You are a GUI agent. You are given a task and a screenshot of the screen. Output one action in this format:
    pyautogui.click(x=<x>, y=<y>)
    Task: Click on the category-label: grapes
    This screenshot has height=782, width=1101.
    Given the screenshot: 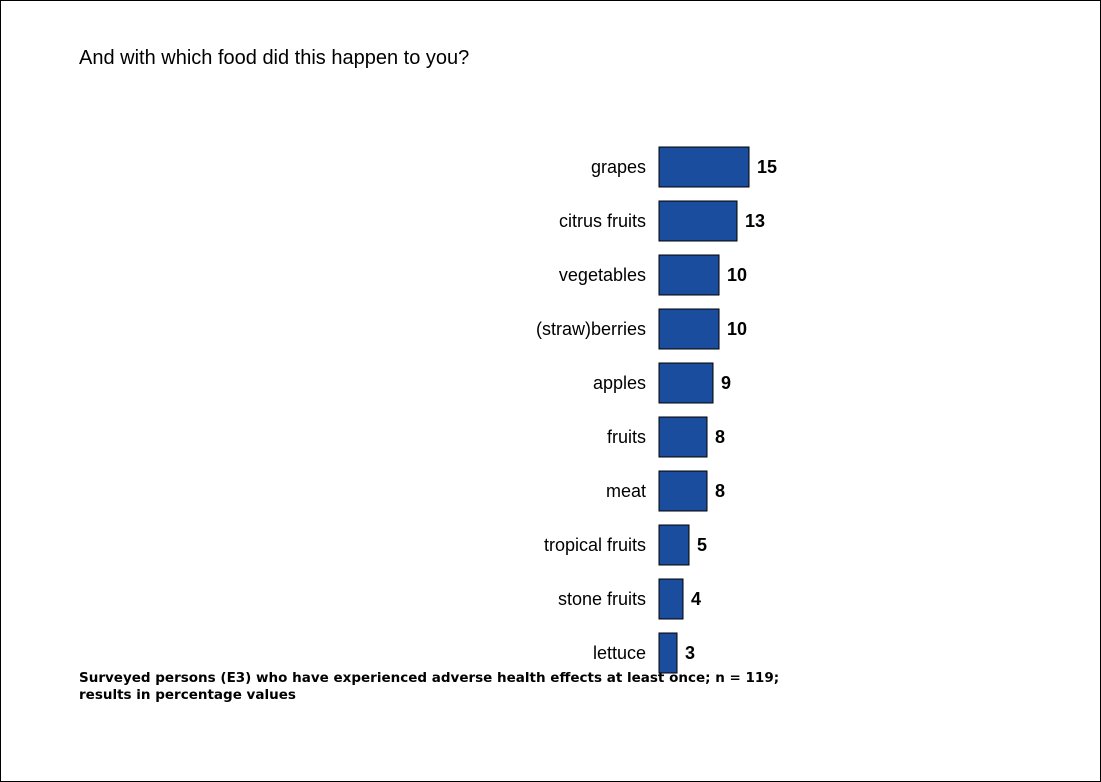 What is the action you would take?
    pyautogui.click(x=618, y=167)
    